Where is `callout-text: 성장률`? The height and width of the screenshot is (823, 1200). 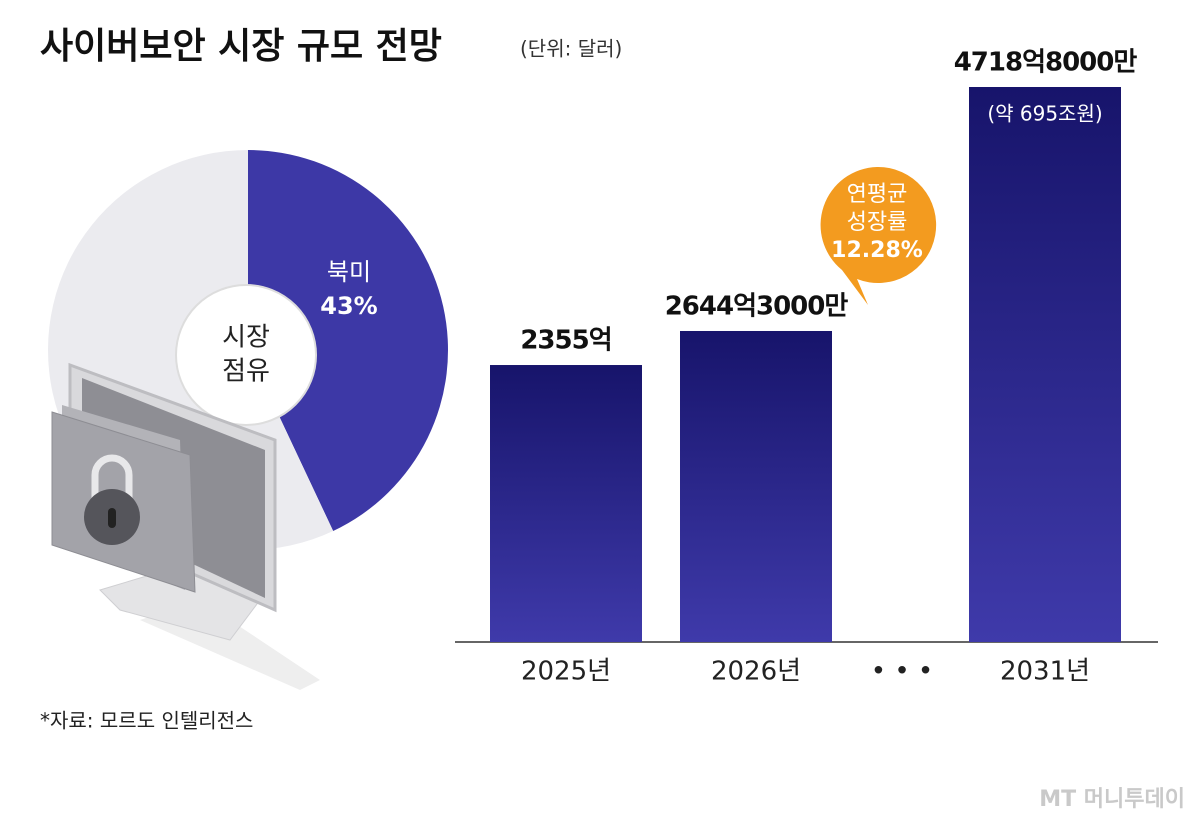
callout-text: 성장률 is located at coordinates (877, 222).